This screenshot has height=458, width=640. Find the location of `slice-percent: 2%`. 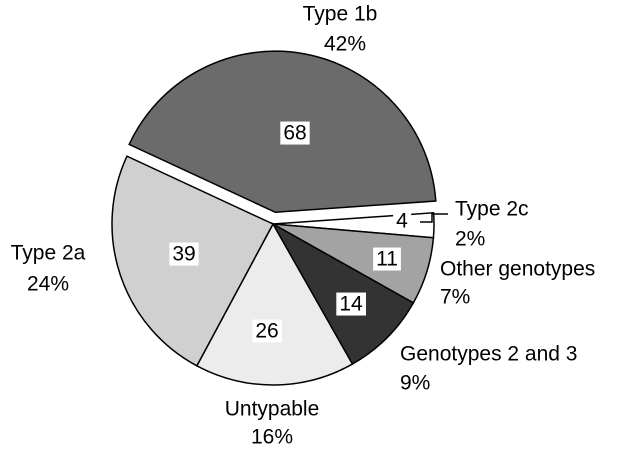

slice-percent: 2% is located at coordinates (470, 239).